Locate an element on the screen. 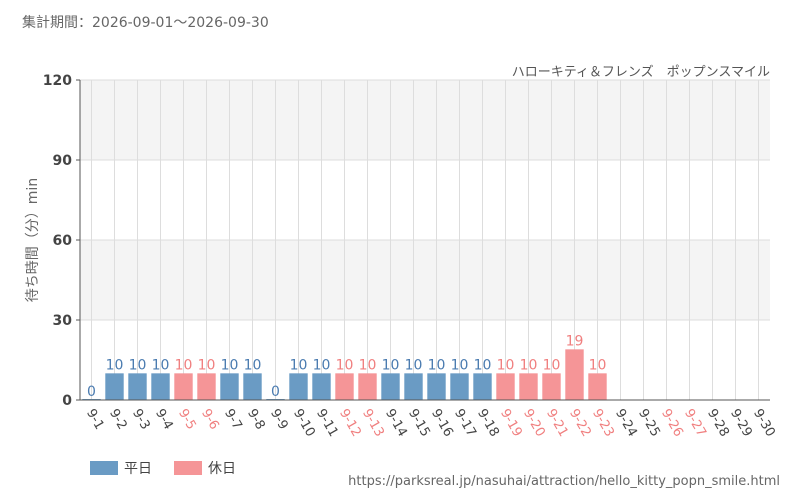  attraction-name: ハローキティ＆フレンズ ポップンスマイル is located at coordinates (640, 72).